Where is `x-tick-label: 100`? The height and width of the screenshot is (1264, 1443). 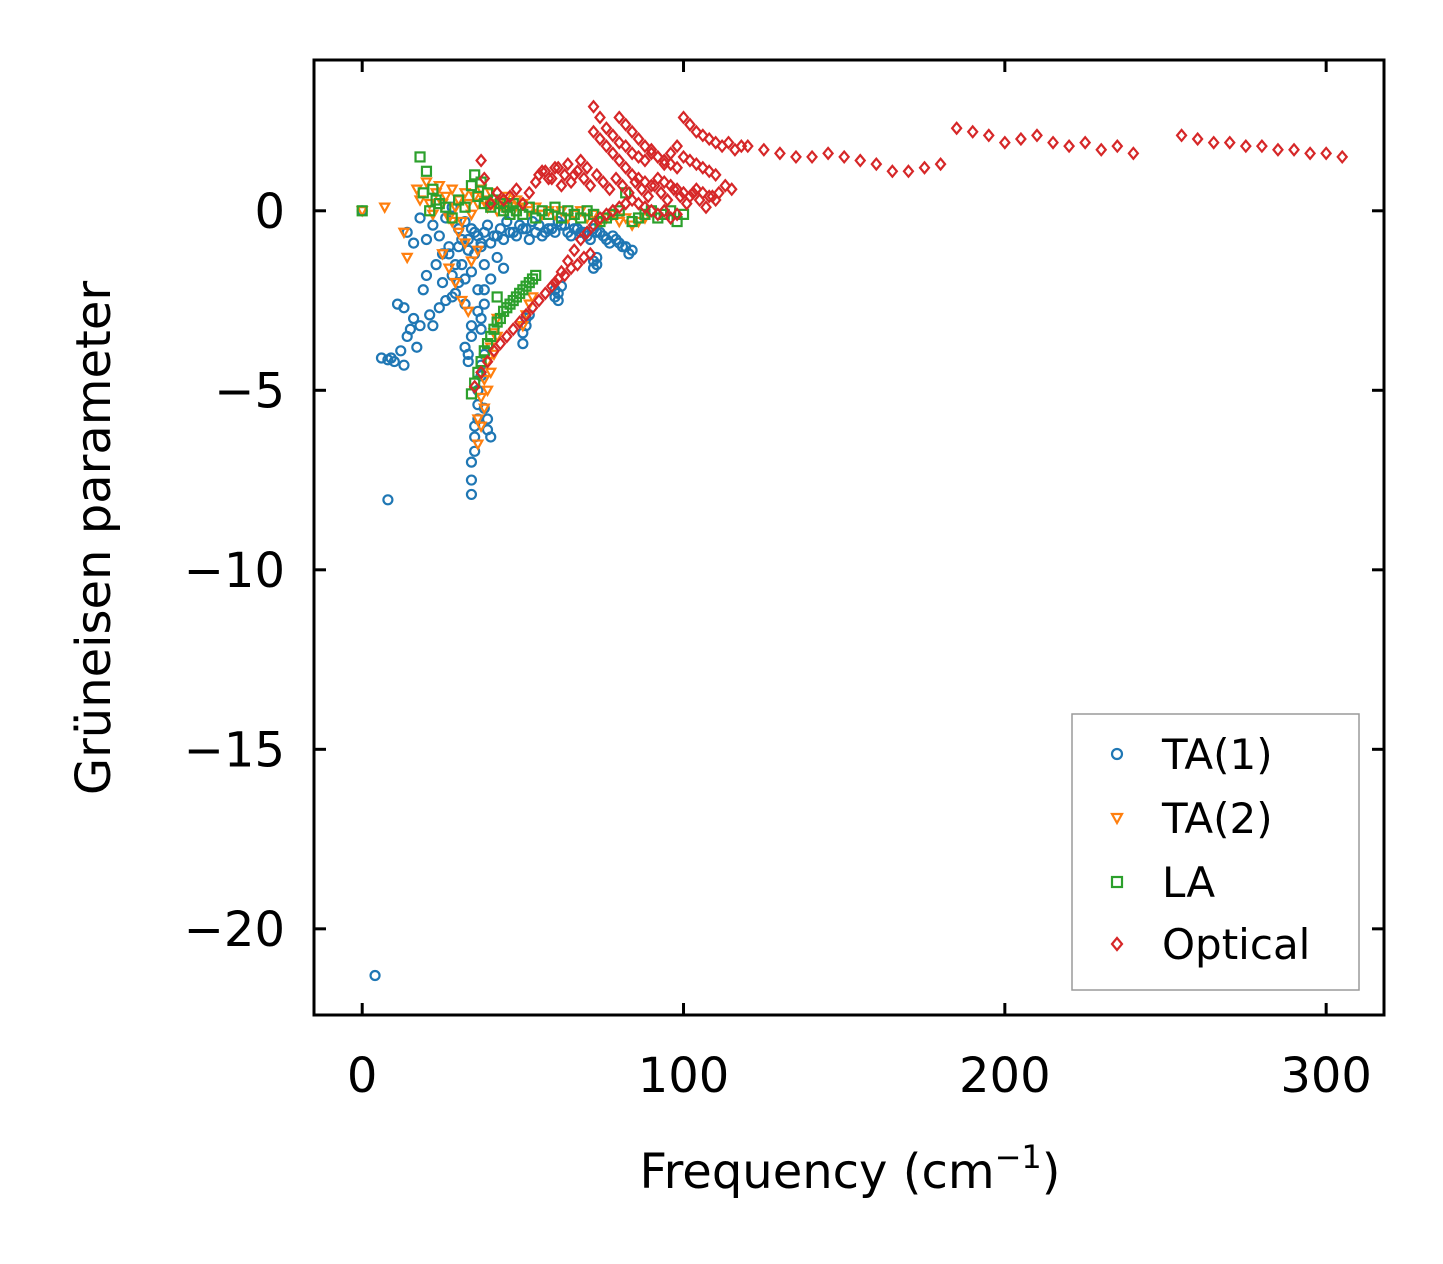
x-tick-label: 100 is located at coordinates (684, 1076).